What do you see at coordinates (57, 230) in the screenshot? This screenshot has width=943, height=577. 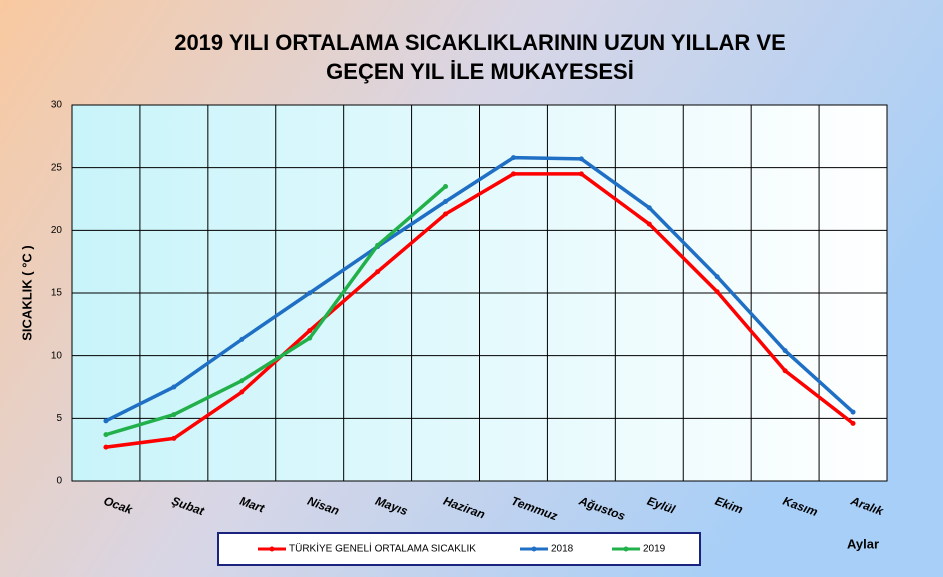 I see `y-tick-label: 20` at bounding box center [57, 230].